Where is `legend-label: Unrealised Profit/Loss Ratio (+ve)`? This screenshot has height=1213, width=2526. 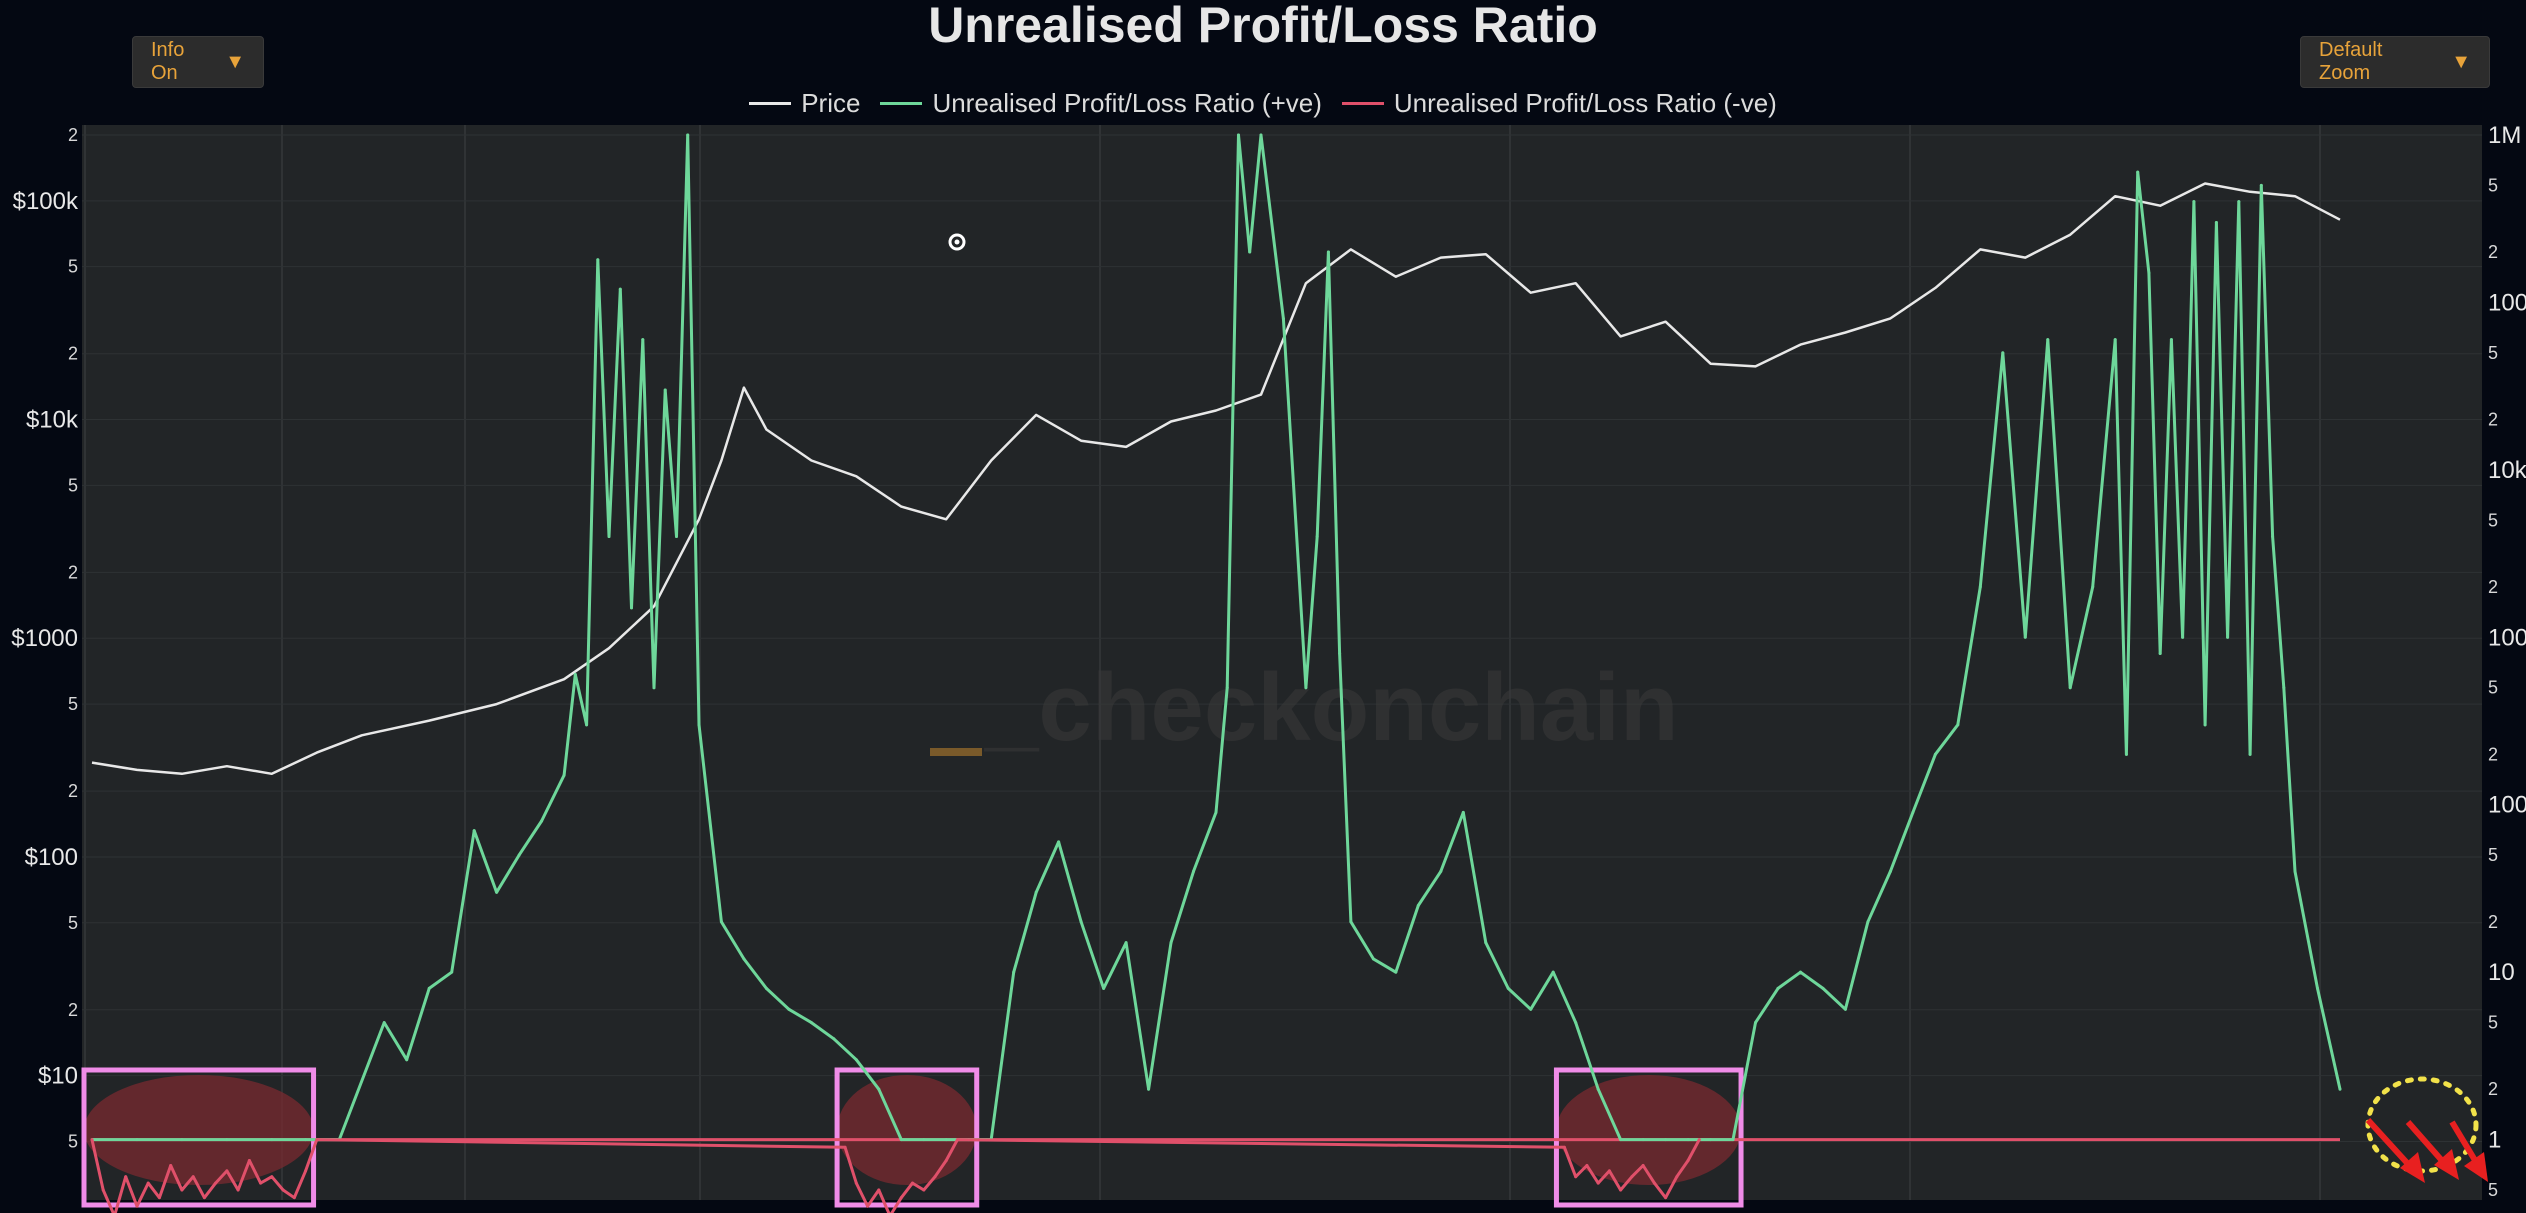
legend-label: Unrealised Profit/Loss Ratio (+ve) is located at coordinates (1127, 103).